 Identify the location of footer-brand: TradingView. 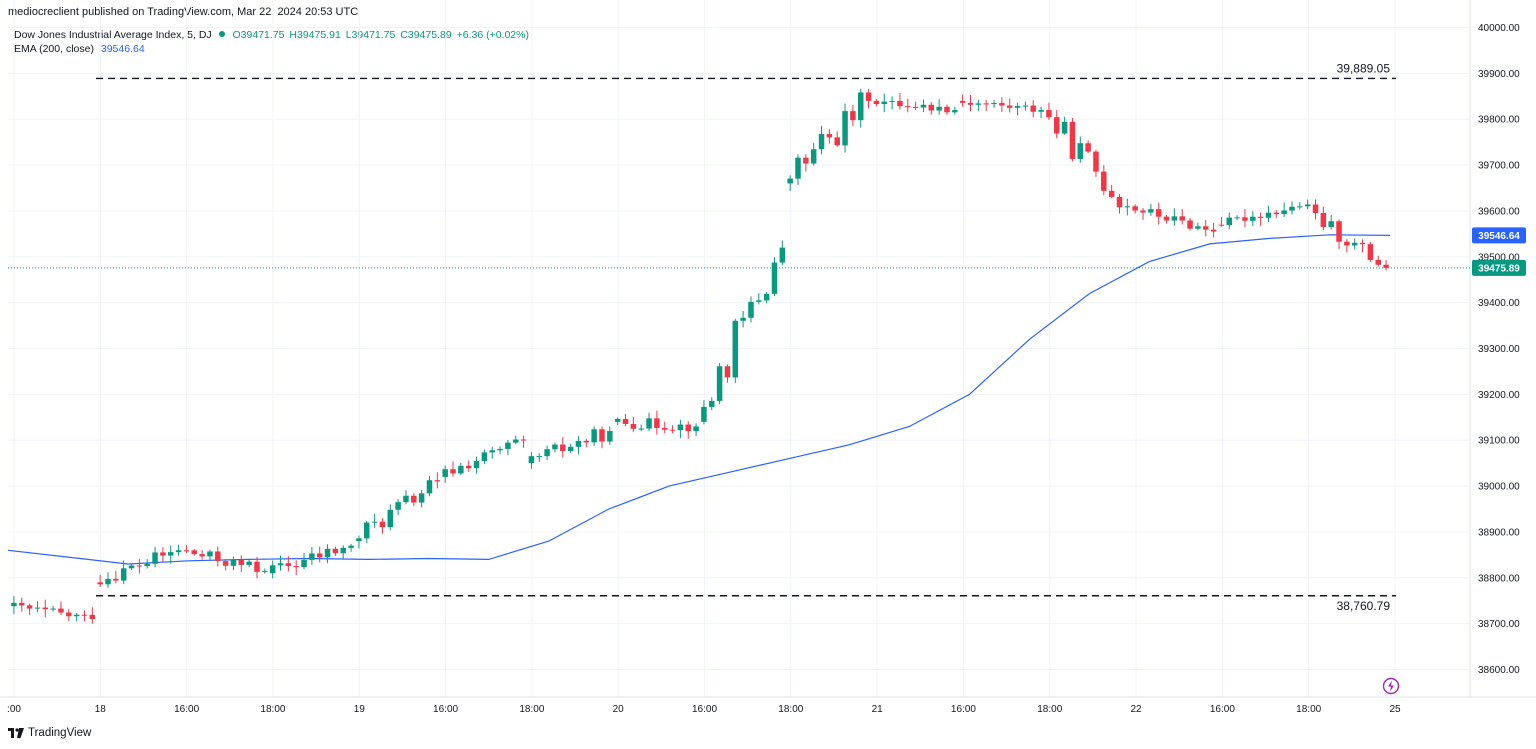
(49, 733).